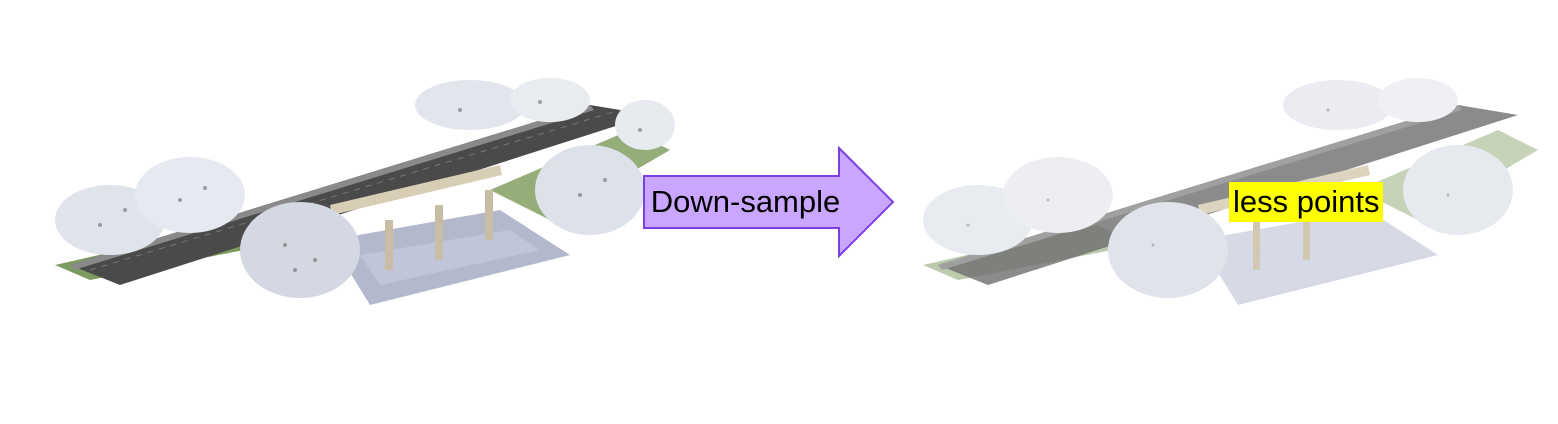 This screenshot has width=1558, height=424. What do you see at coordinates (1306, 202) in the screenshot?
I see `result-label: less points` at bounding box center [1306, 202].